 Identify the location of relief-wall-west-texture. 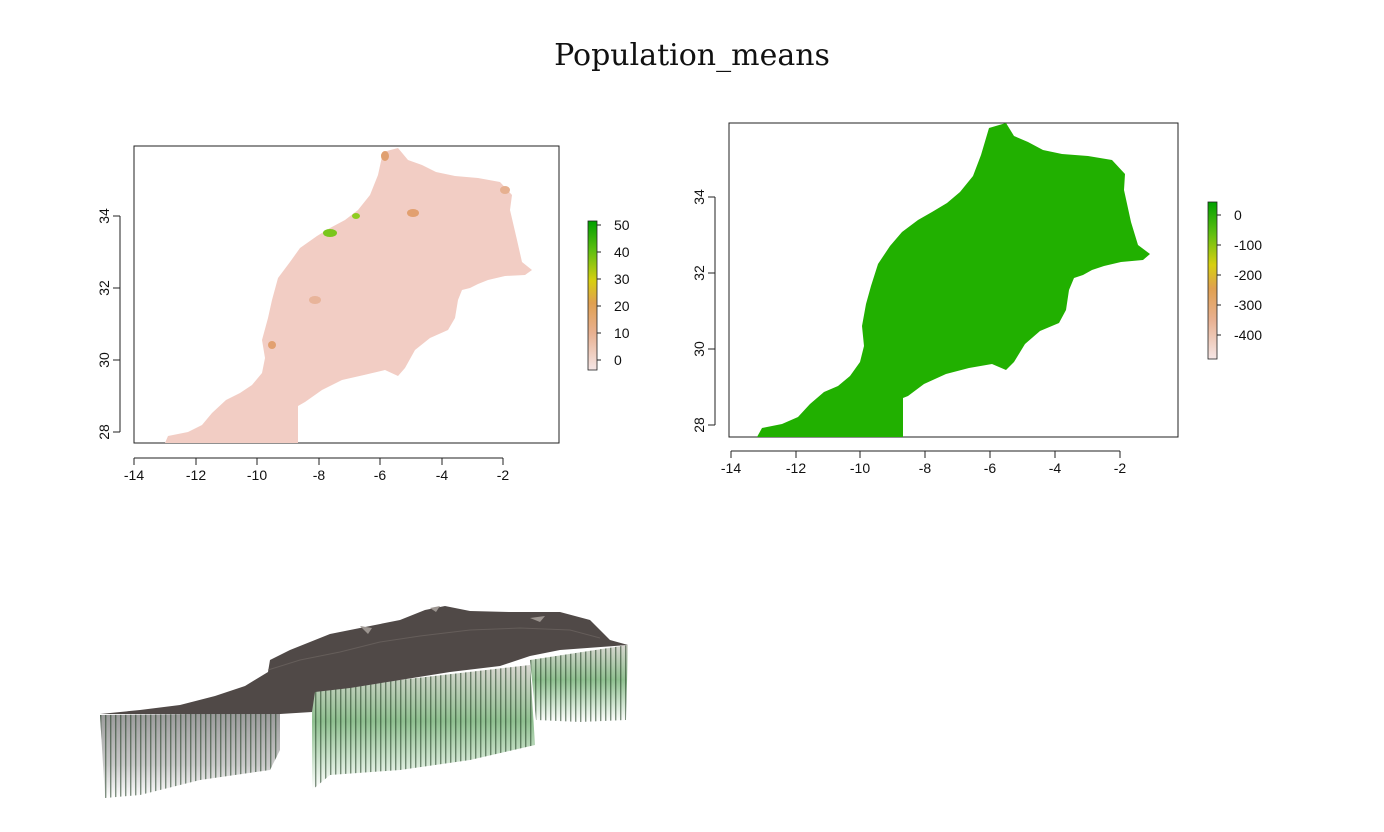
(190, 755).